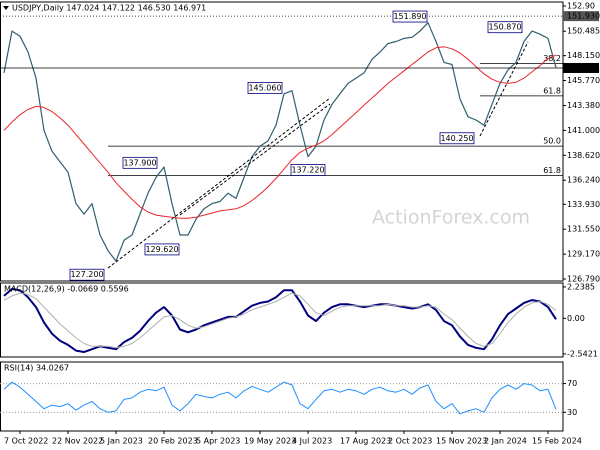 This screenshot has height=450, width=600. What do you see at coordinates (583, 55) in the screenshot?
I see `y-tick-label: 148.150` at bounding box center [583, 55].